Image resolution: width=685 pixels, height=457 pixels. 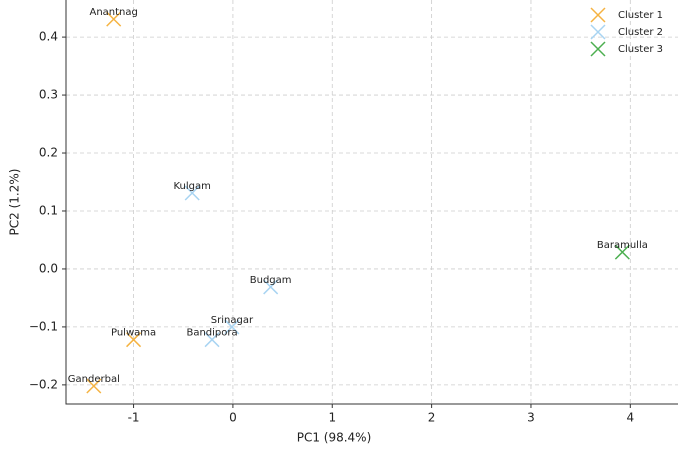 What do you see at coordinates (48, 210) in the screenshot?
I see `y-tick-label: 0.1` at bounding box center [48, 210].